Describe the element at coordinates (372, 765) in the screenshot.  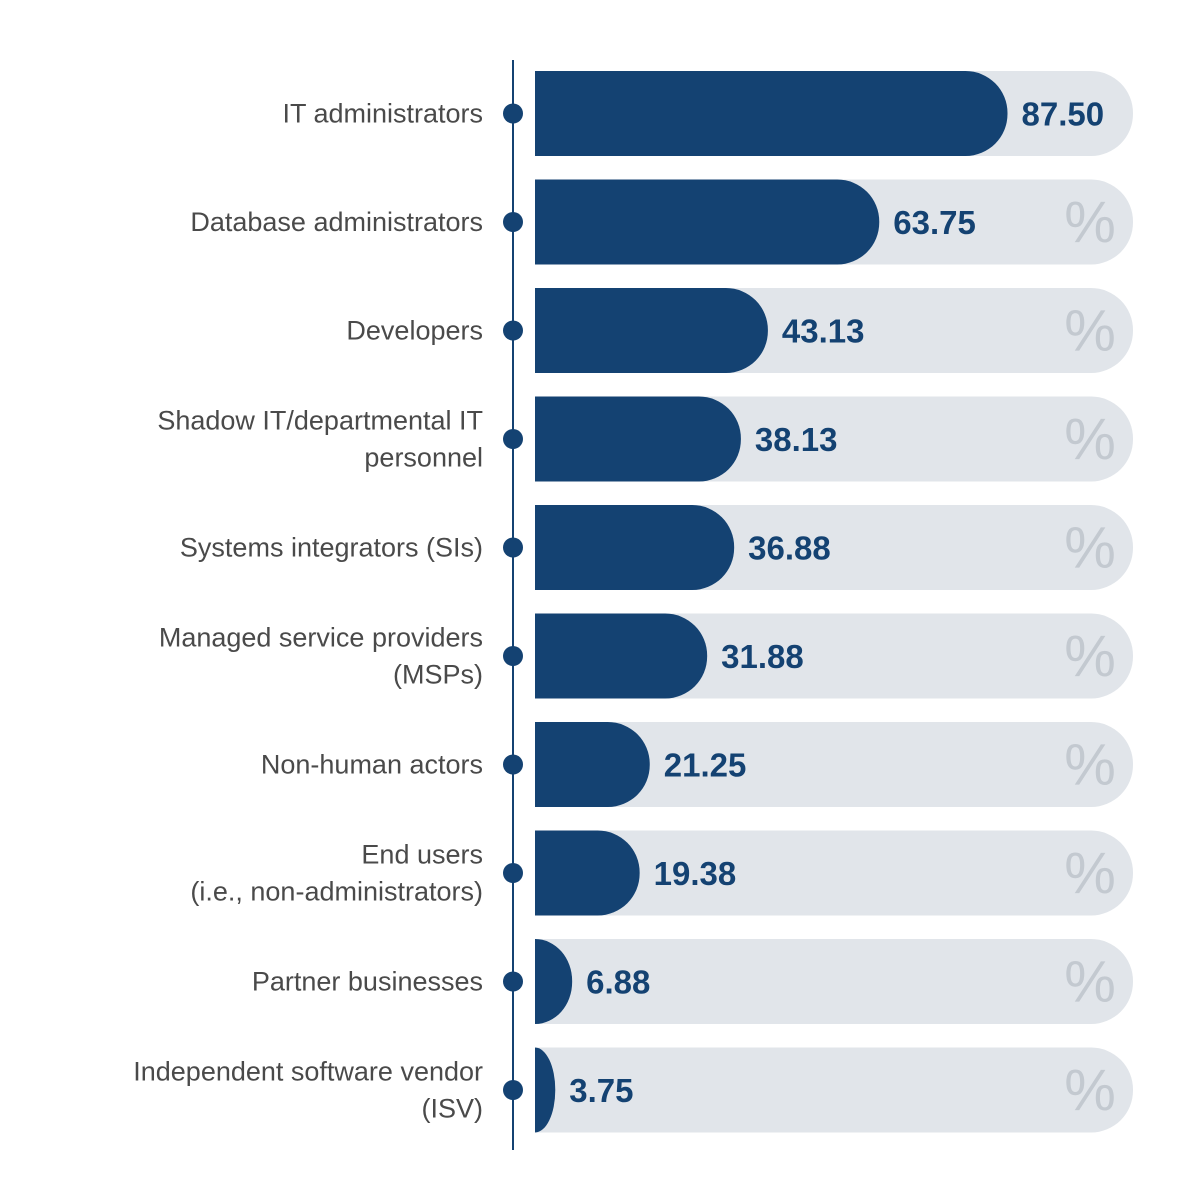
I see `category-label: Non-human actors` at that location.